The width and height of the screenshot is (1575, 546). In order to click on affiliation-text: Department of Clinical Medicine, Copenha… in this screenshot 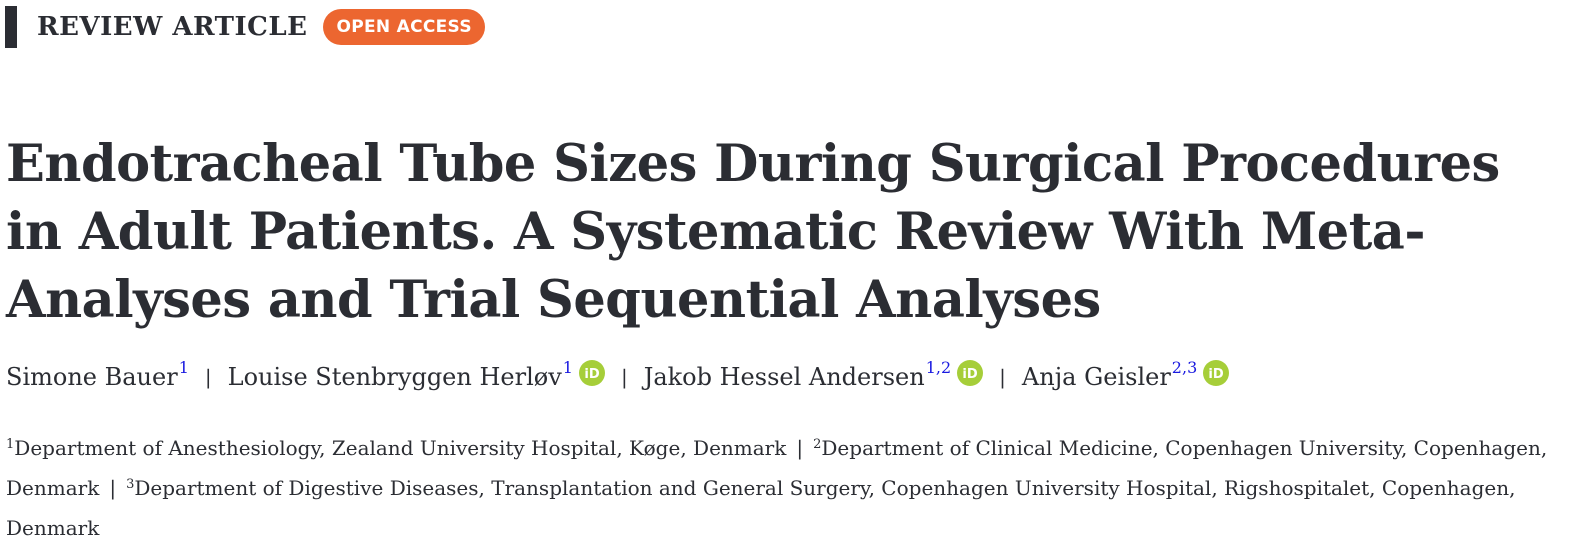, I will do `click(777, 468)`.